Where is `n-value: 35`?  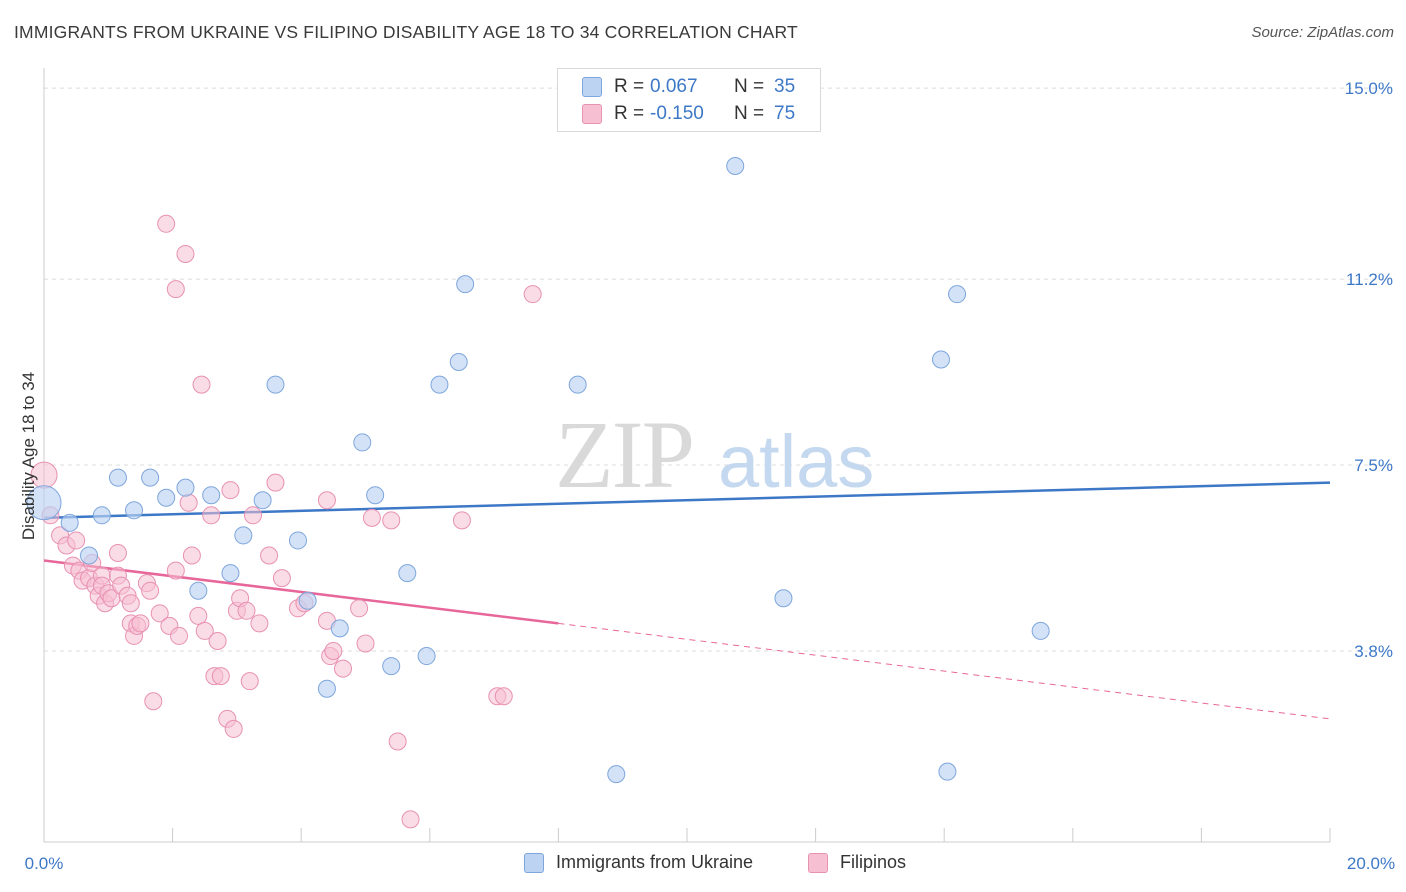
n-value: 35 is located at coordinates (785, 86).